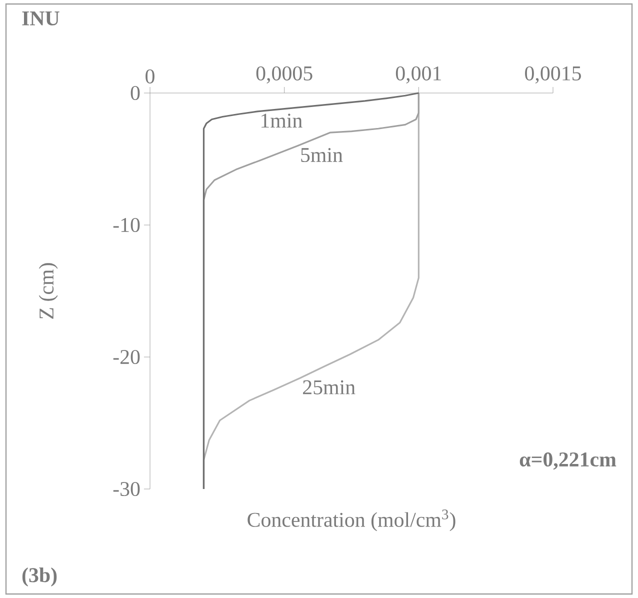 The height and width of the screenshot is (598, 638). Describe the element at coordinates (48, 291) in the screenshot. I see `y-axis-title: Z (cm)` at that location.